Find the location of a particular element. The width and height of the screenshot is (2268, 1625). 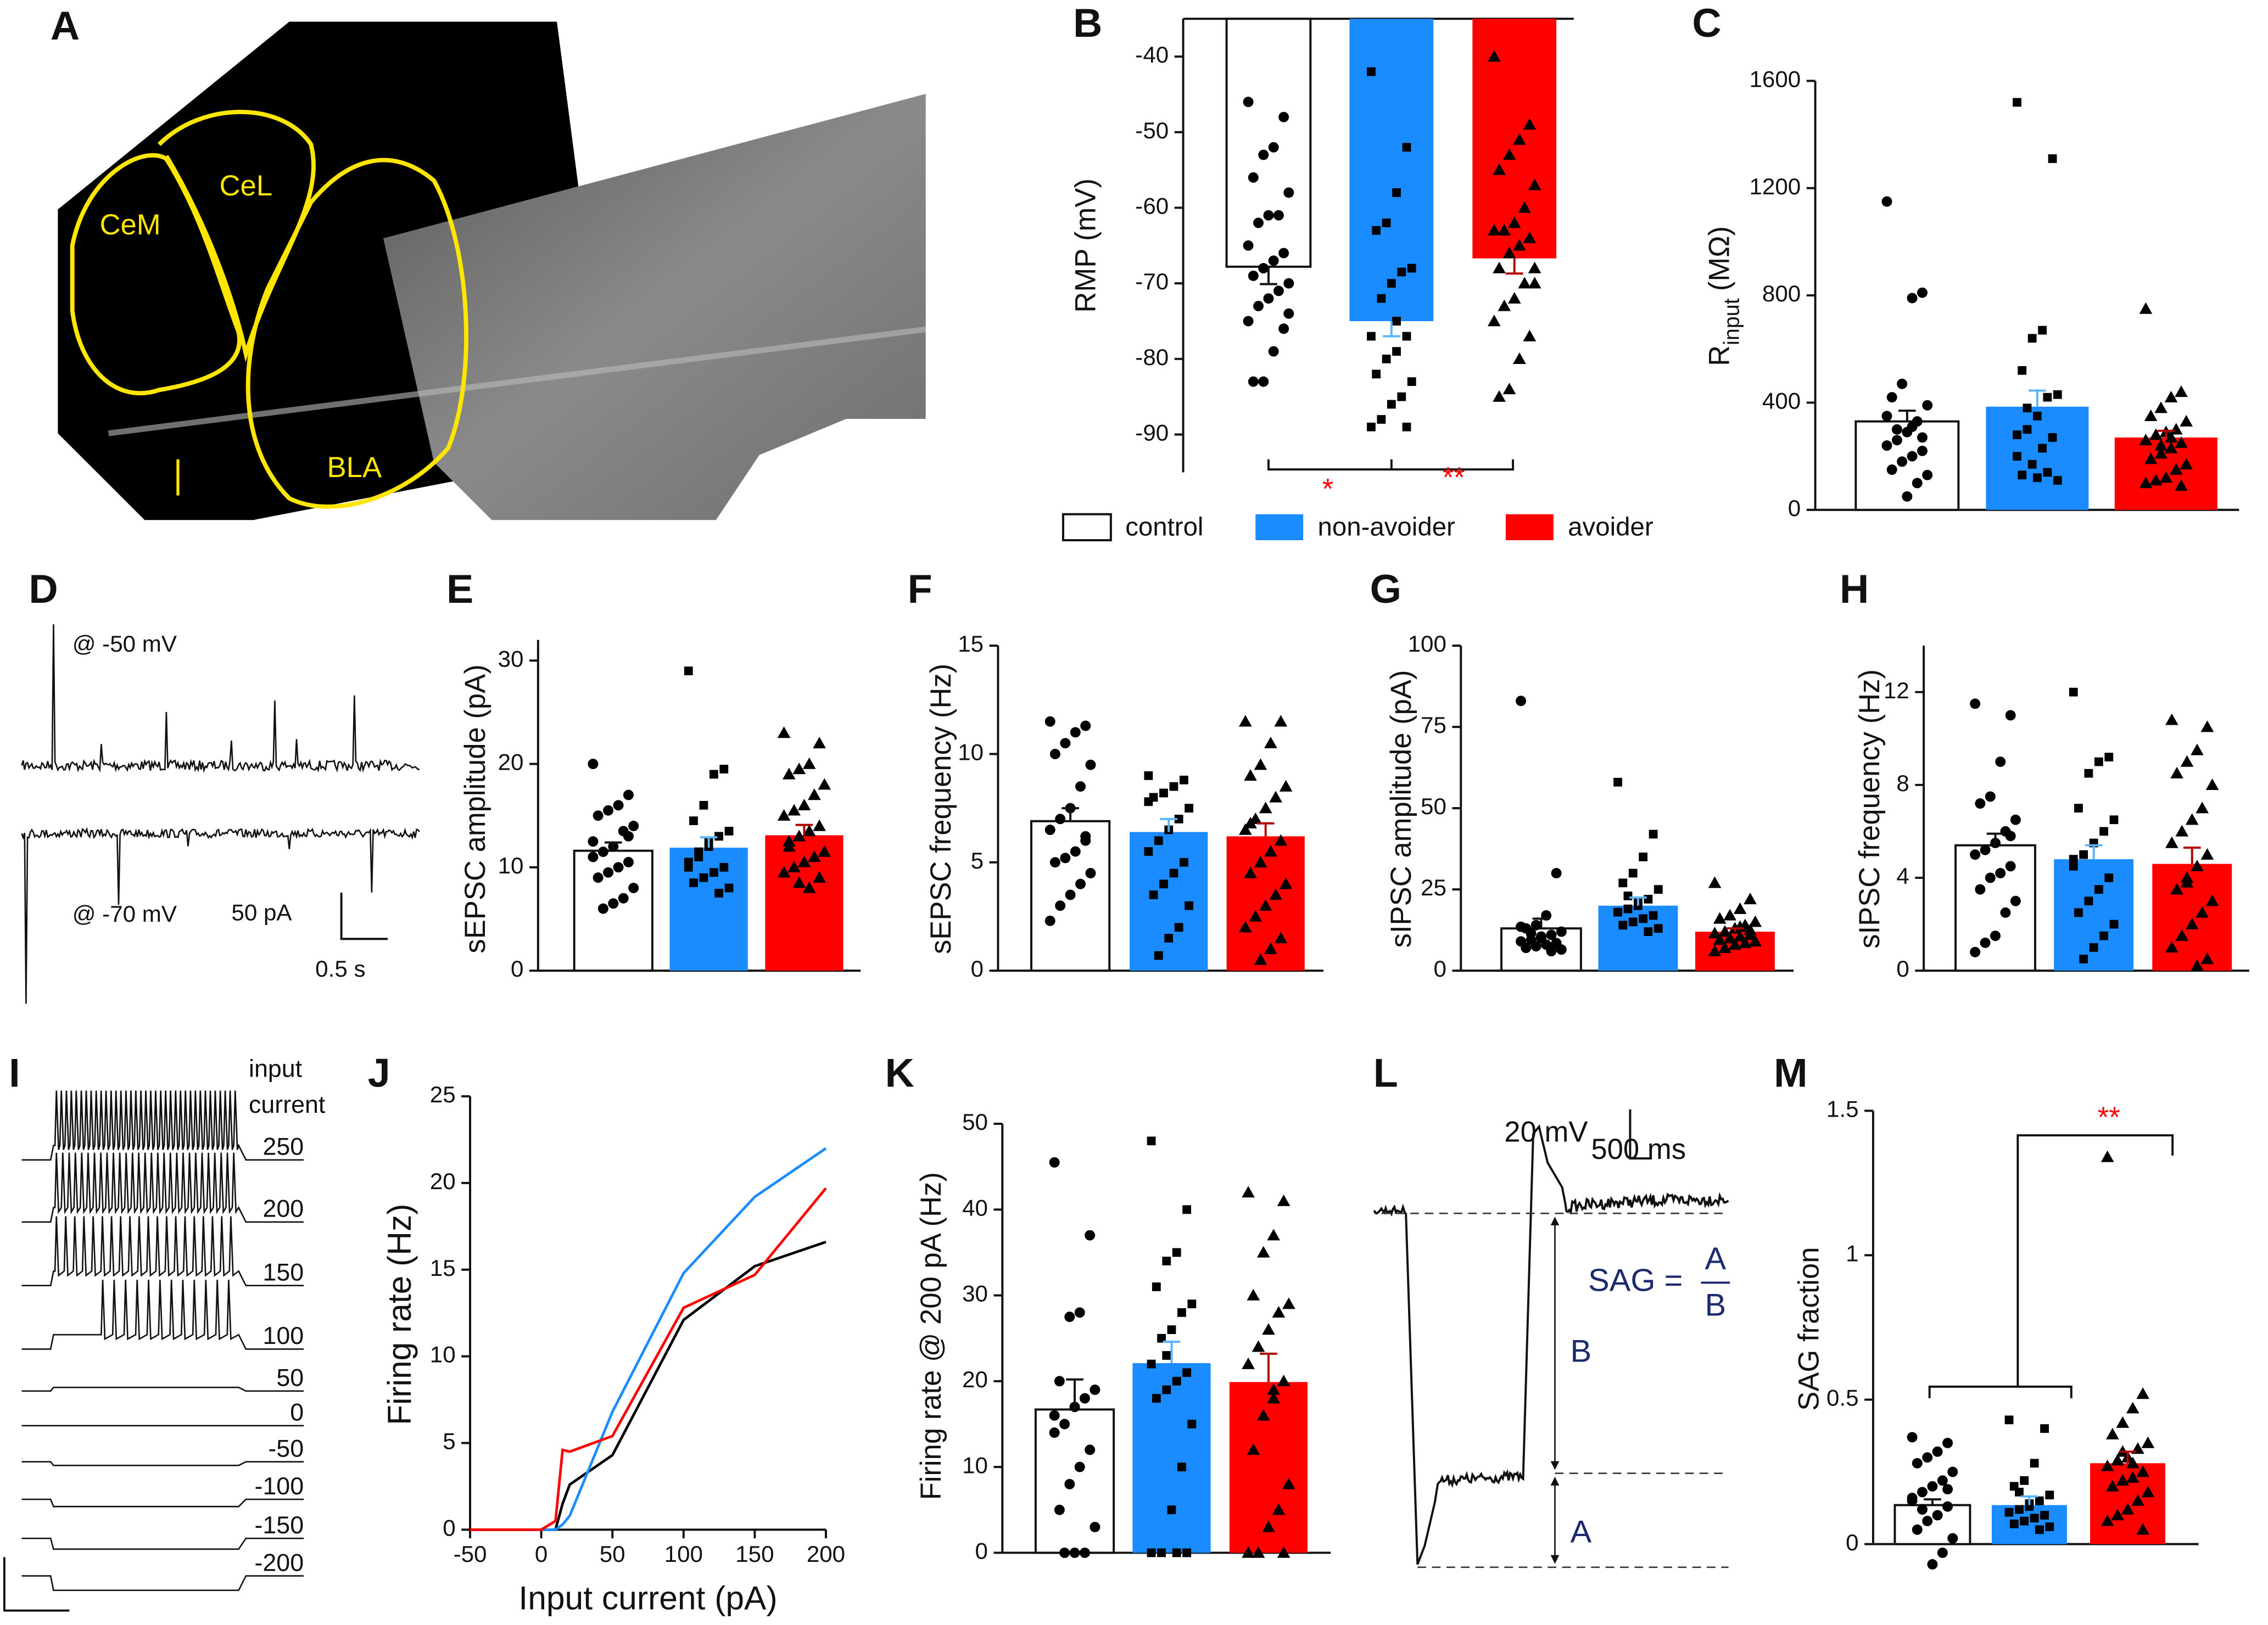

y-tick-label: 50 is located at coordinates (975, 1122).